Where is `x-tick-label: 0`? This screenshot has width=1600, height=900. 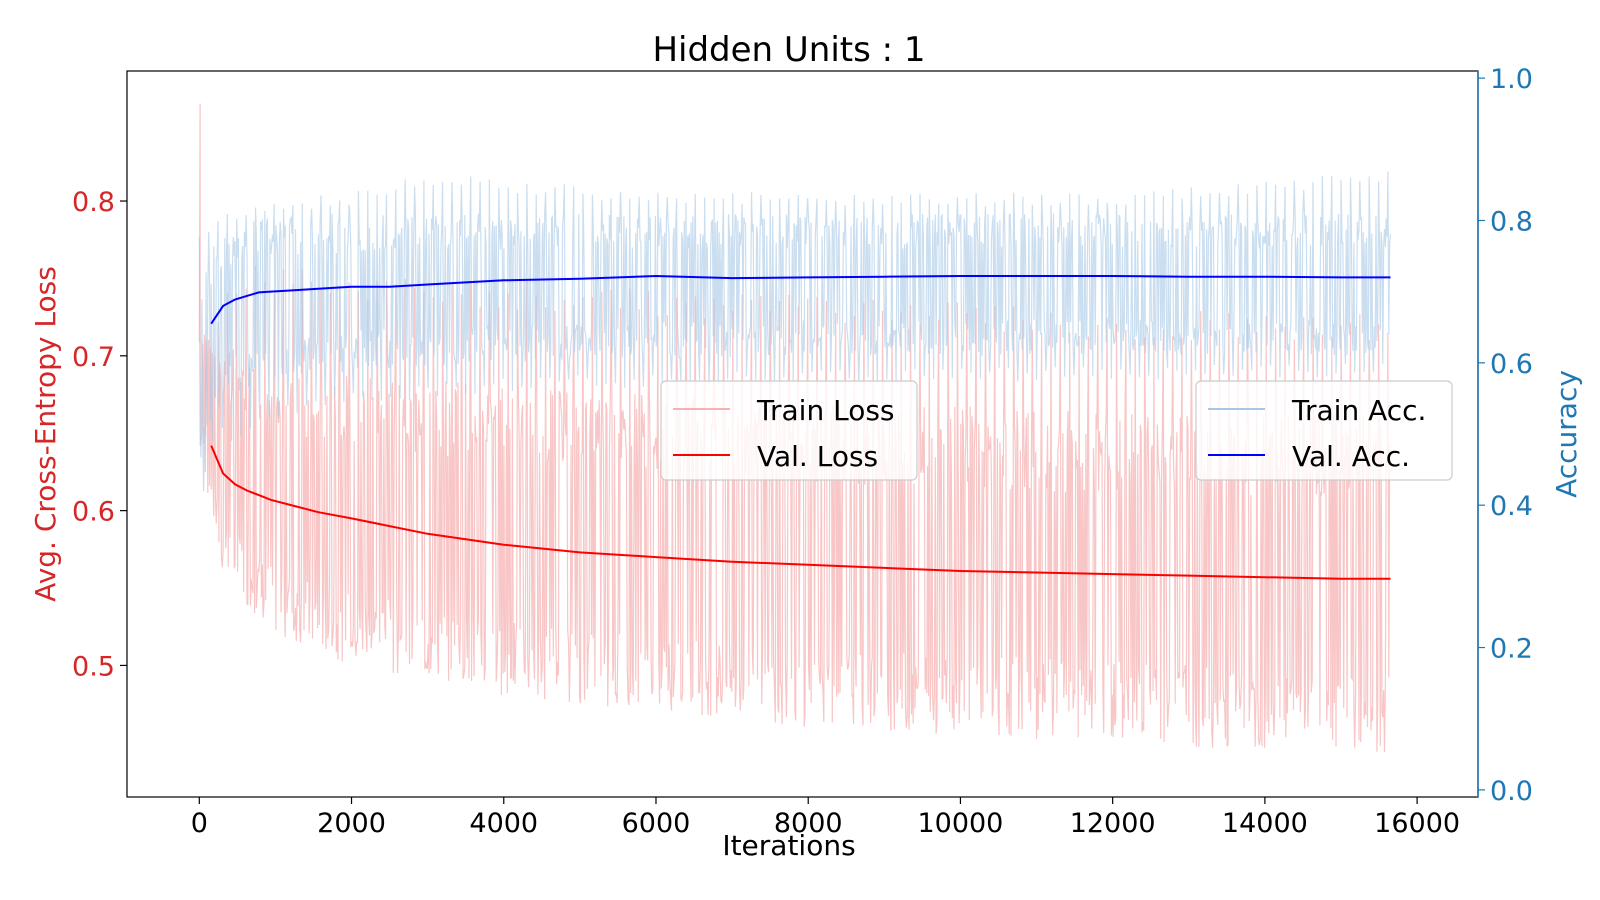 x-tick-label: 0 is located at coordinates (199, 823).